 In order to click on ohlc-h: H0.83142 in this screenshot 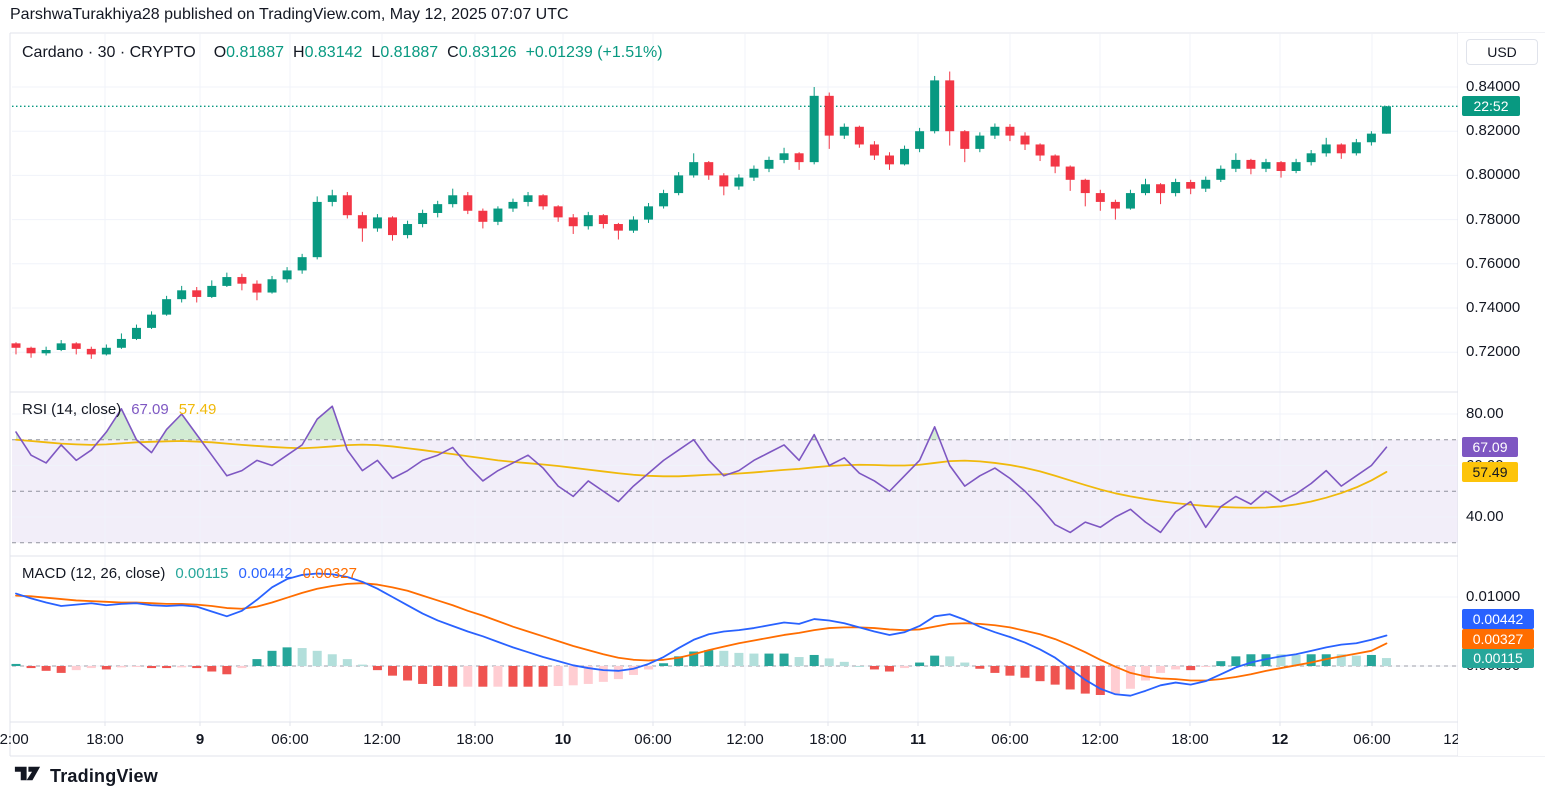, I will do `click(328, 52)`.